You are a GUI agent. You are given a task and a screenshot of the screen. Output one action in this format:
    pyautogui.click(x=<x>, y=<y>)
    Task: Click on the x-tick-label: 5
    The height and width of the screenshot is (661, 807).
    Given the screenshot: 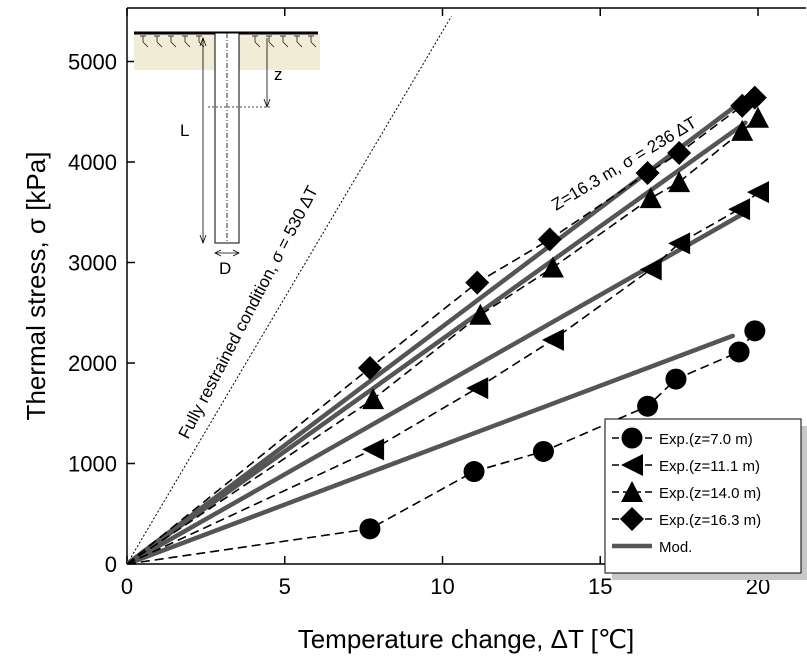 What is the action you would take?
    pyautogui.click(x=285, y=586)
    